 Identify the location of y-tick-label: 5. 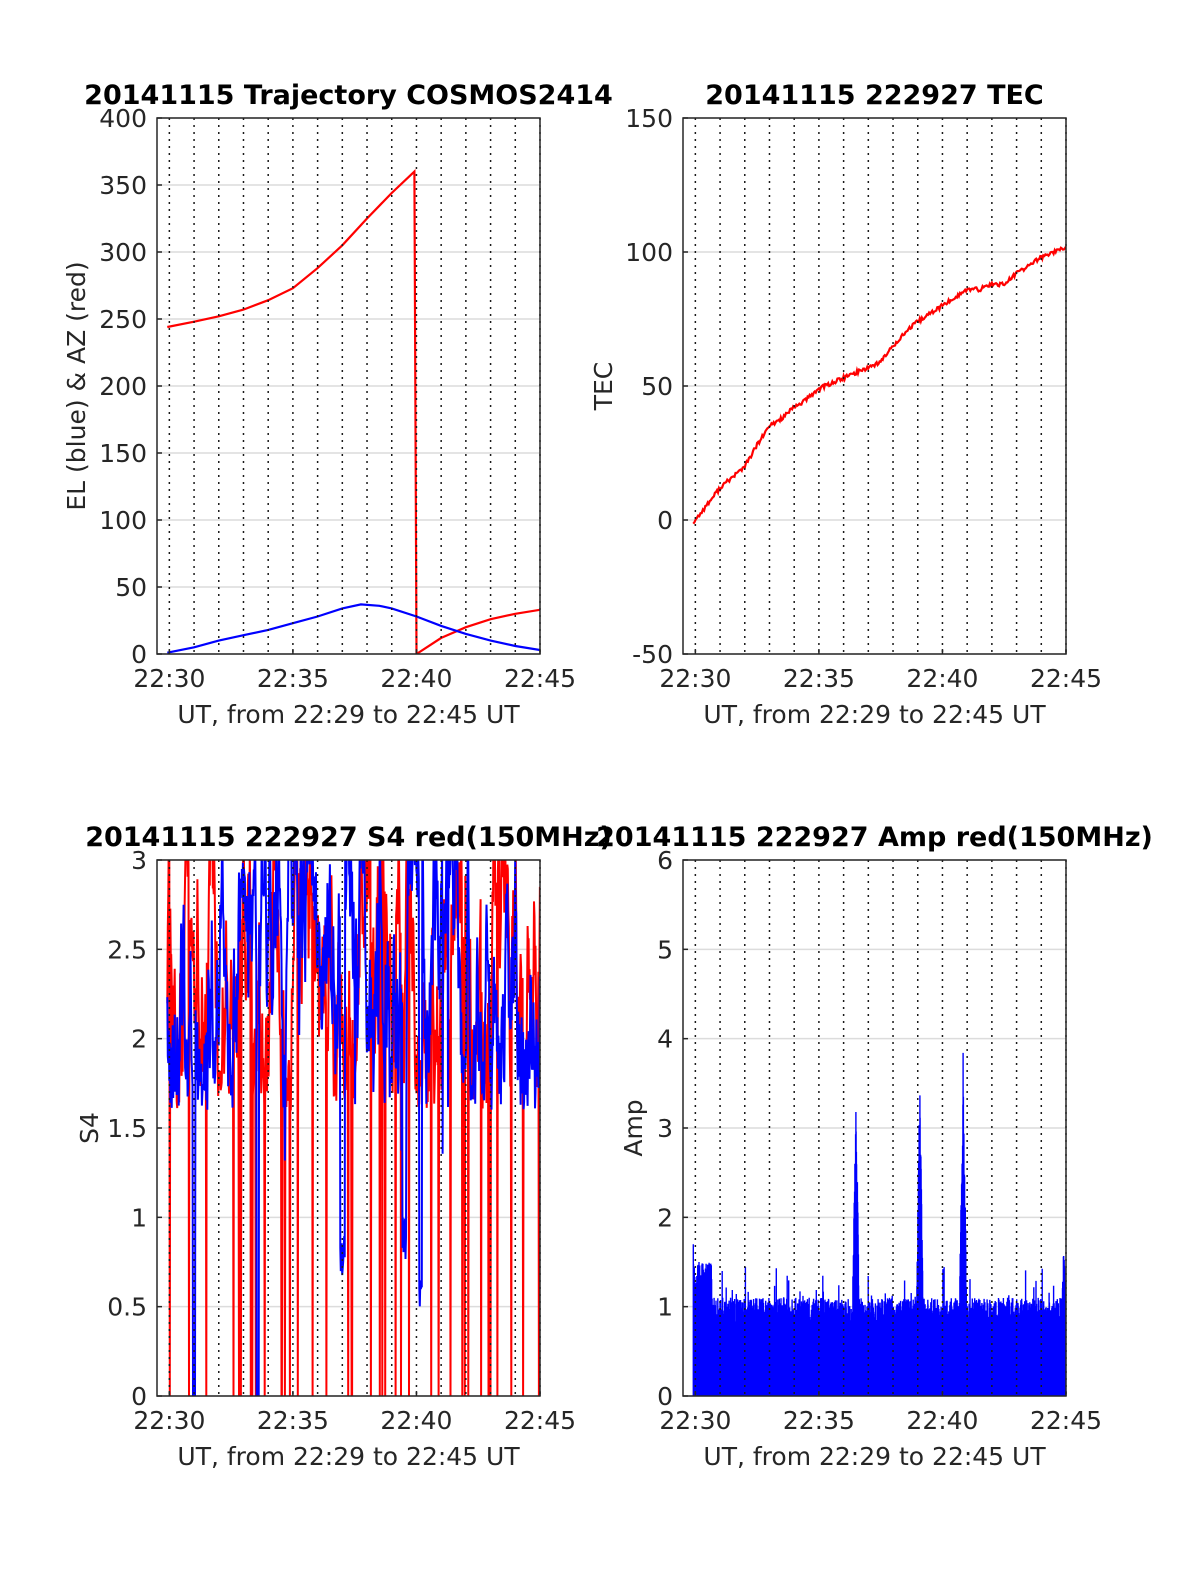
(665, 949).